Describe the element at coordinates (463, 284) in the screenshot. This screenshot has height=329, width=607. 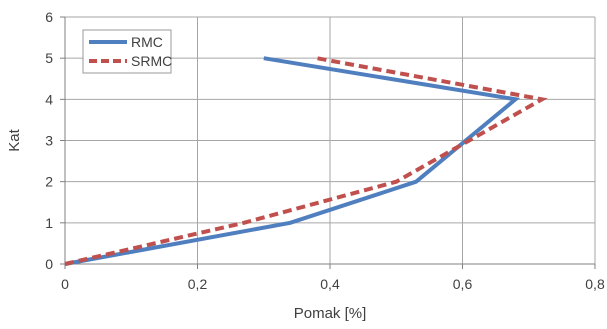
I see `x-tick-label: 0,6` at that location.